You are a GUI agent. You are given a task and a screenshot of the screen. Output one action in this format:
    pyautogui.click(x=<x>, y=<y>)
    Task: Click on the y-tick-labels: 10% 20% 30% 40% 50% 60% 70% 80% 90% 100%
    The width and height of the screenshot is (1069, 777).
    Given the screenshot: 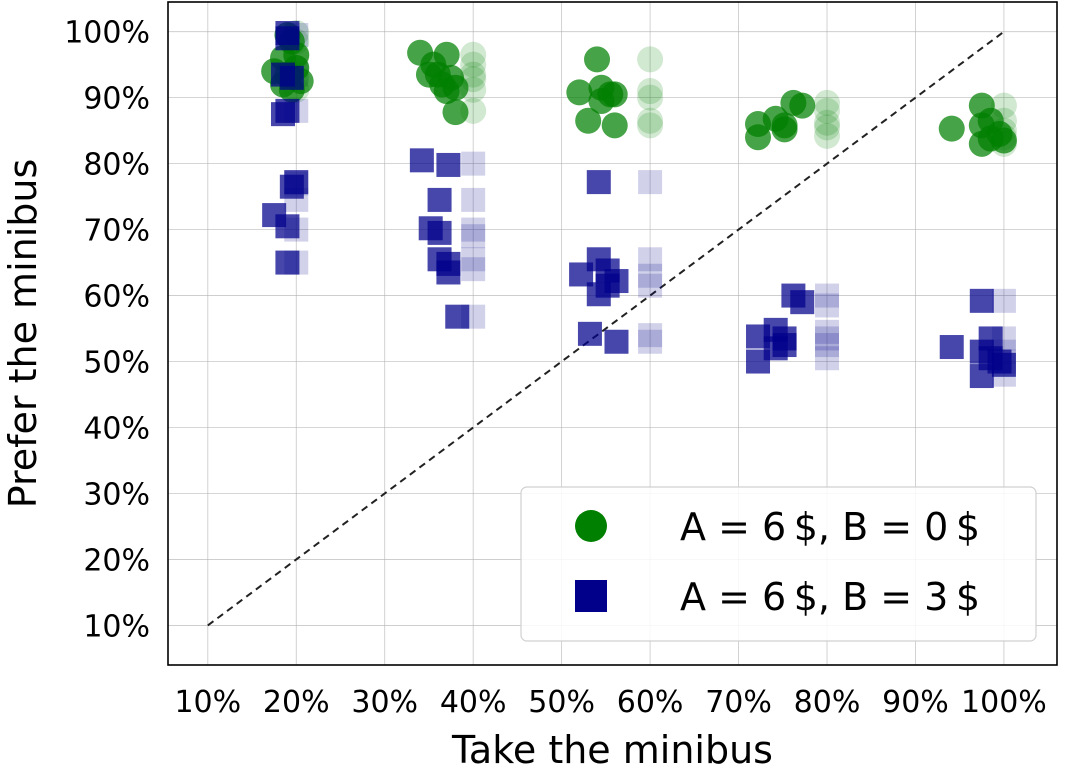 What is the action you would take?
    pyautogui.click(x=107, y=330)
    